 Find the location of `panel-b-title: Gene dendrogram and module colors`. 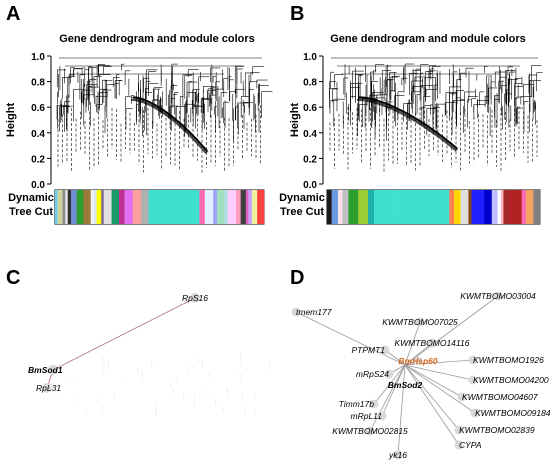

panel-b-title: Gene dendrogram and module colors is located at coordinates (428, 39).